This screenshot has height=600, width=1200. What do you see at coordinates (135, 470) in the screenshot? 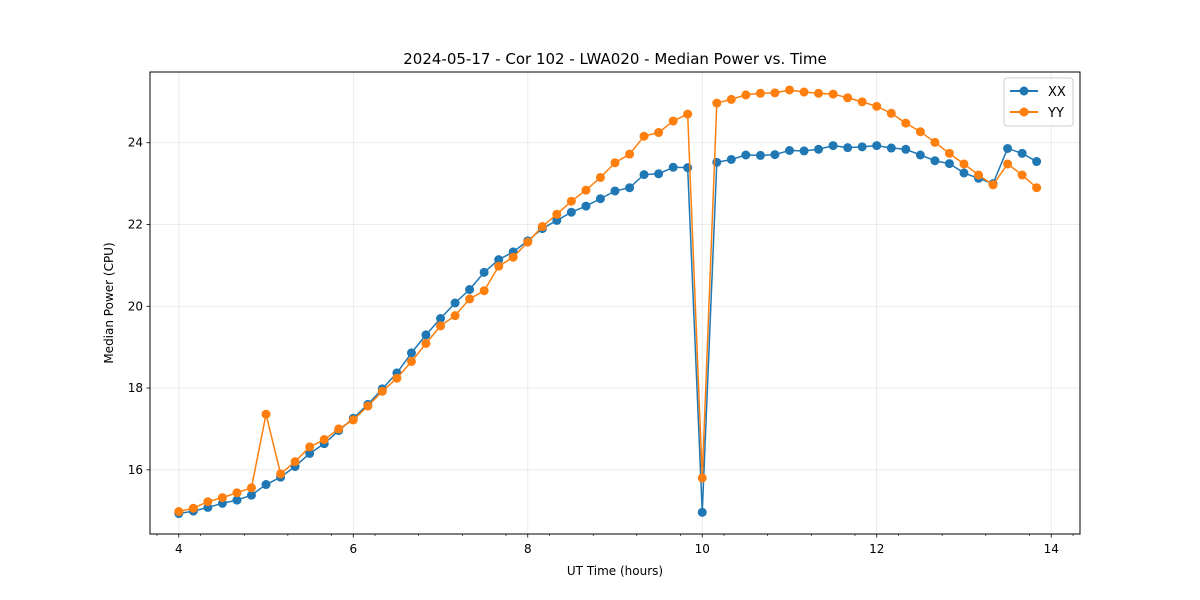
I see `y-tick-label: 16` at bounding box center [135, 470].